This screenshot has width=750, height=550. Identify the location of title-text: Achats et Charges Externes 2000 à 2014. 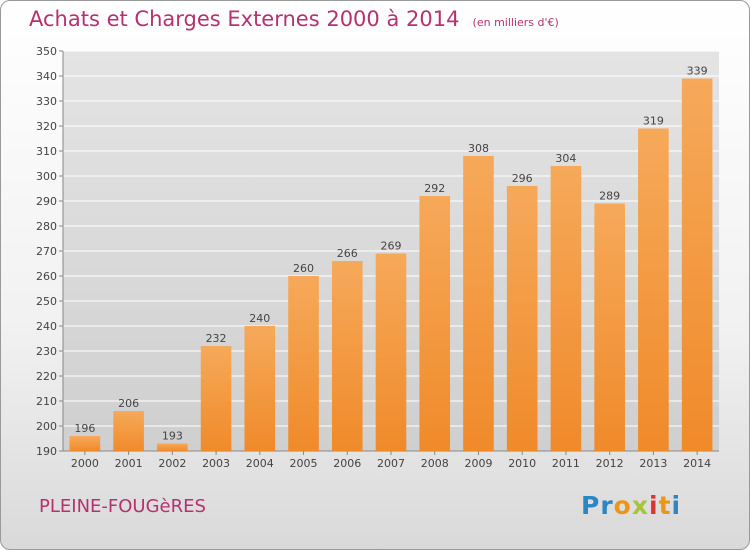
(244, 19).